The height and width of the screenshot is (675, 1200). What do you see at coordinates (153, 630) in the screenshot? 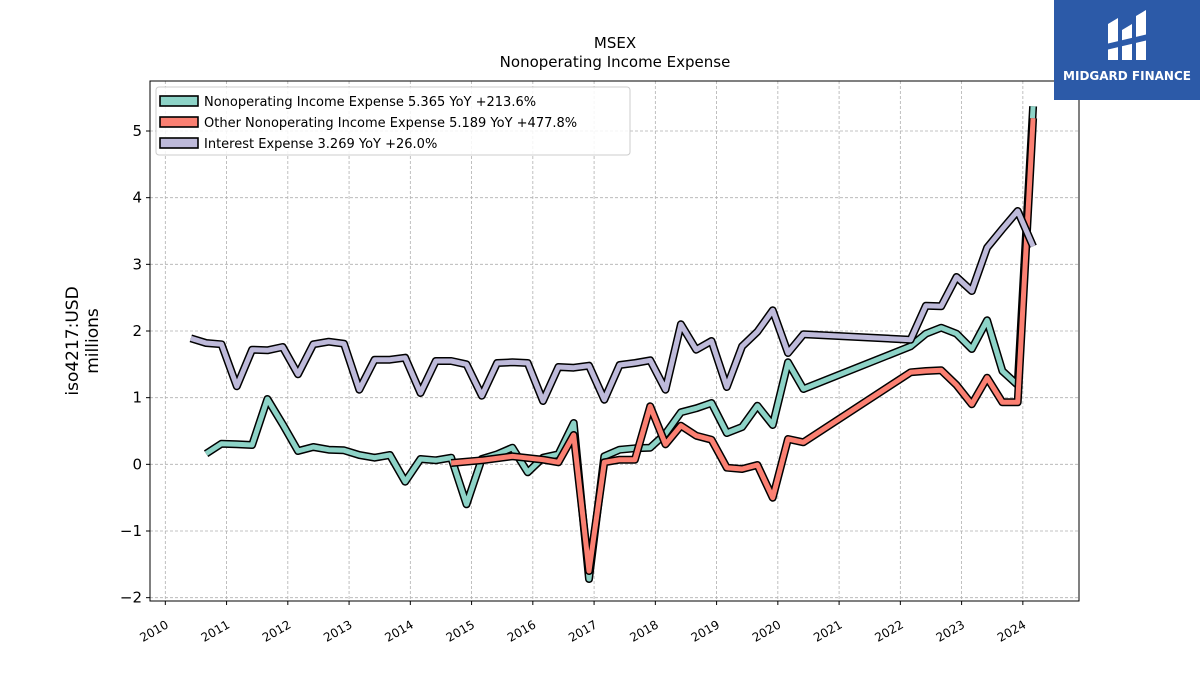
I see `x-tick-label: 2010` at bounding box center [153, 630].